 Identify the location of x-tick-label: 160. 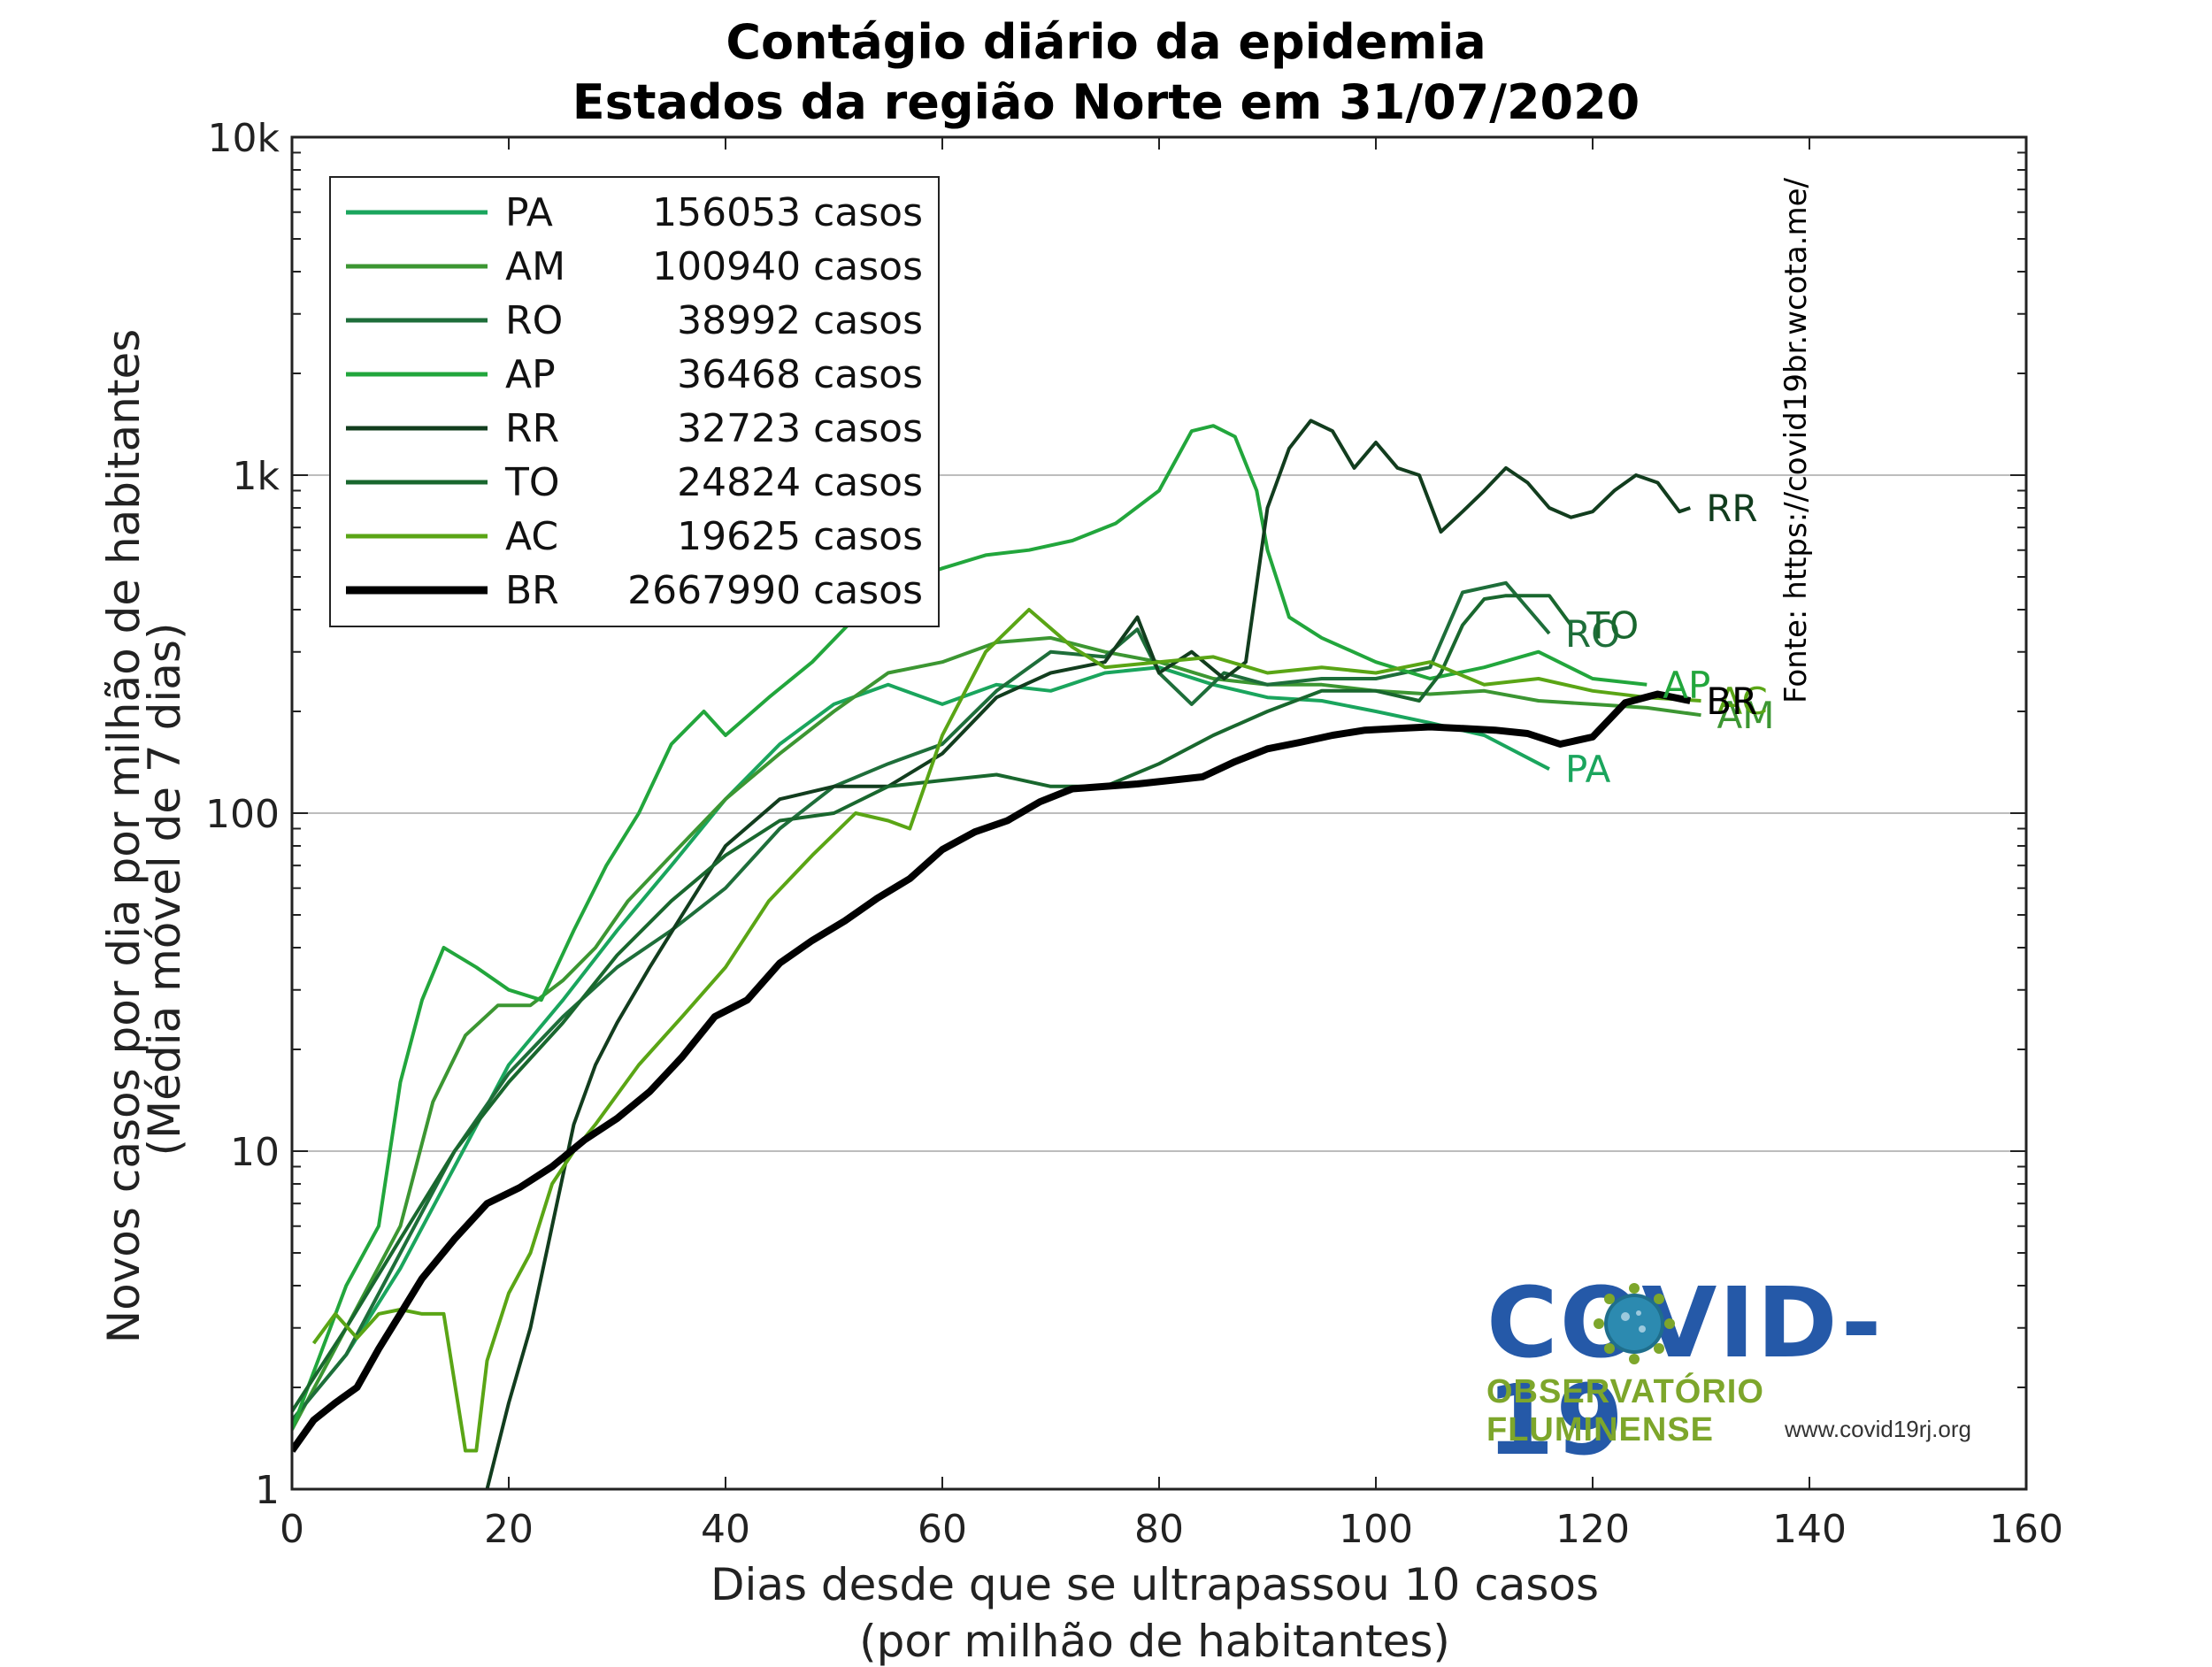
(2026, 1529).